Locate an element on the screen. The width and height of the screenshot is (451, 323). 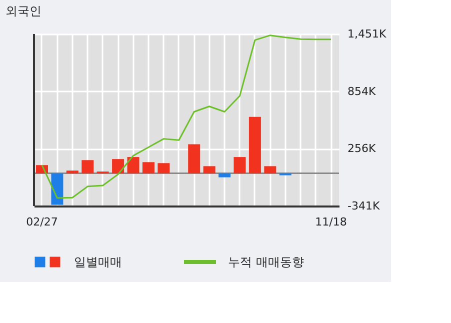
y-tick-label: 256K is located at coordinates (362, 149).